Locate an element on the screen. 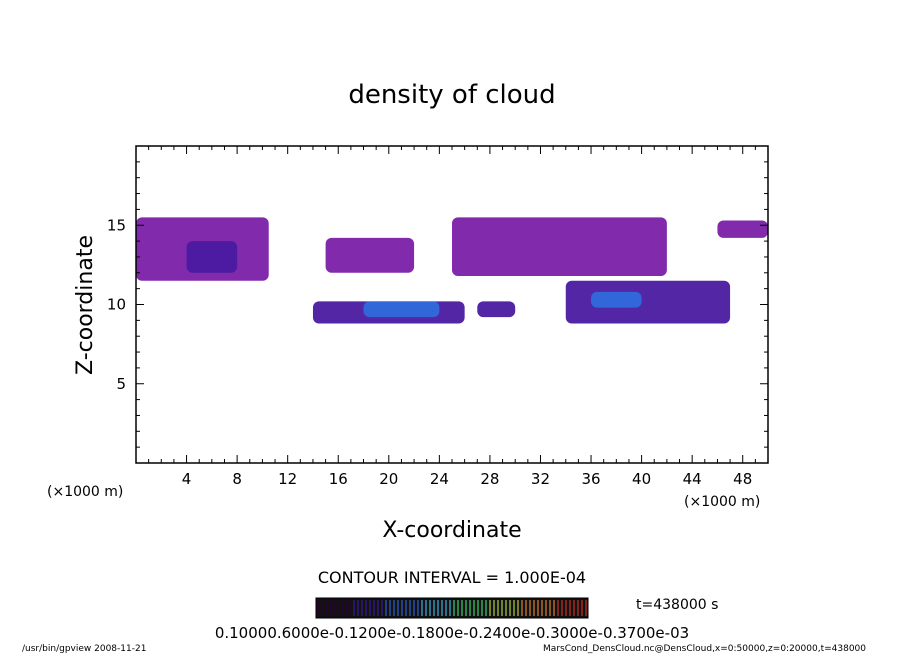 The width and height of the screenshot is (904, 654). x-tick-label: 4 is located at coordinates (187, 479).